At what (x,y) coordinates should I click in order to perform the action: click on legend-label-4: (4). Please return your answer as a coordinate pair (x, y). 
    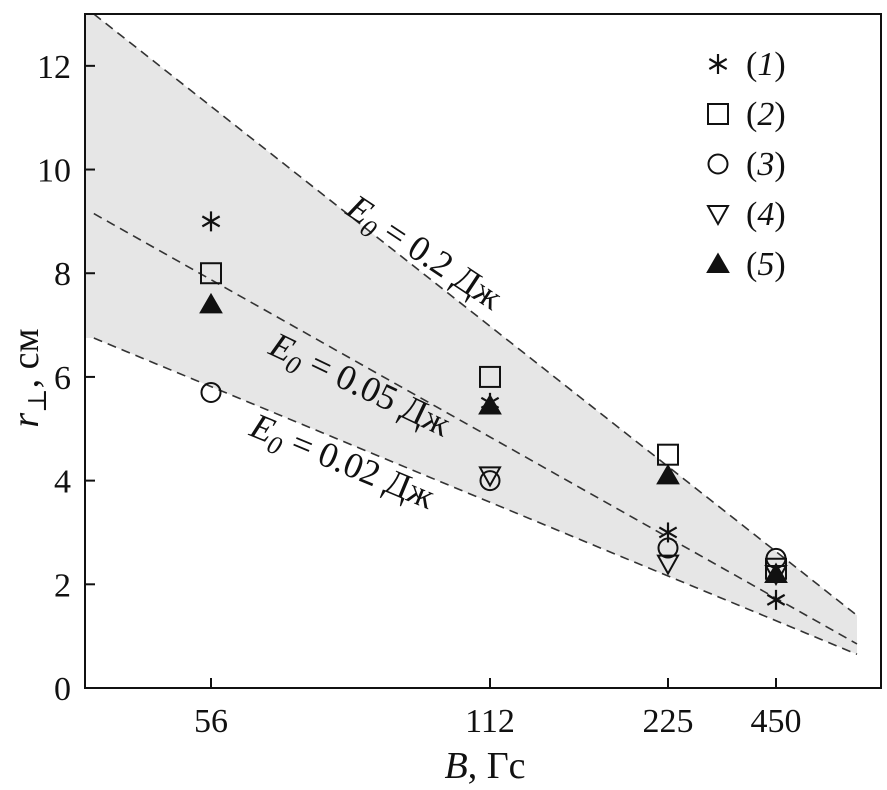
    Looking at the image, I should click on (766, 214).